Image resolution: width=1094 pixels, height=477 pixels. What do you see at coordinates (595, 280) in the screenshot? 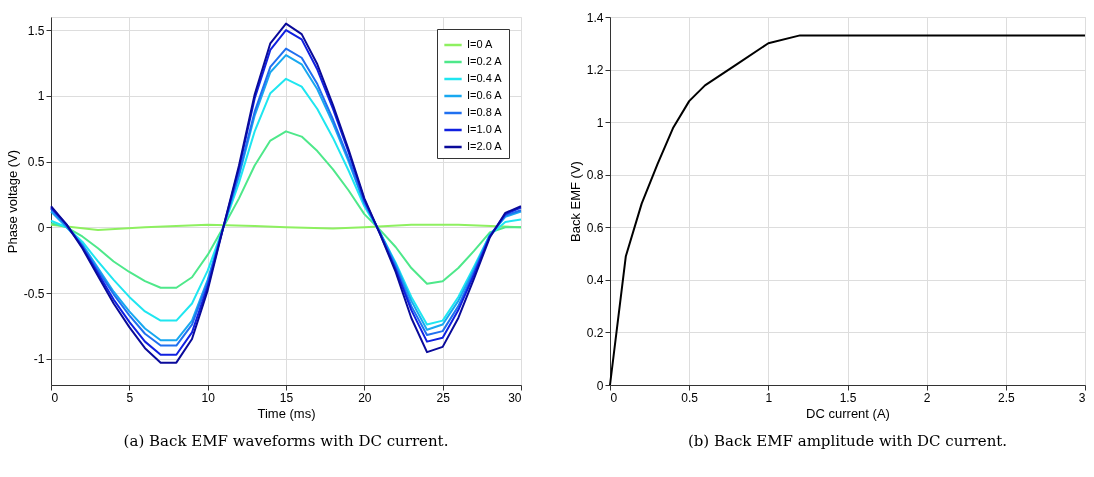
I see `y-tick-label: 0.4` at bounding box center [595, 280].